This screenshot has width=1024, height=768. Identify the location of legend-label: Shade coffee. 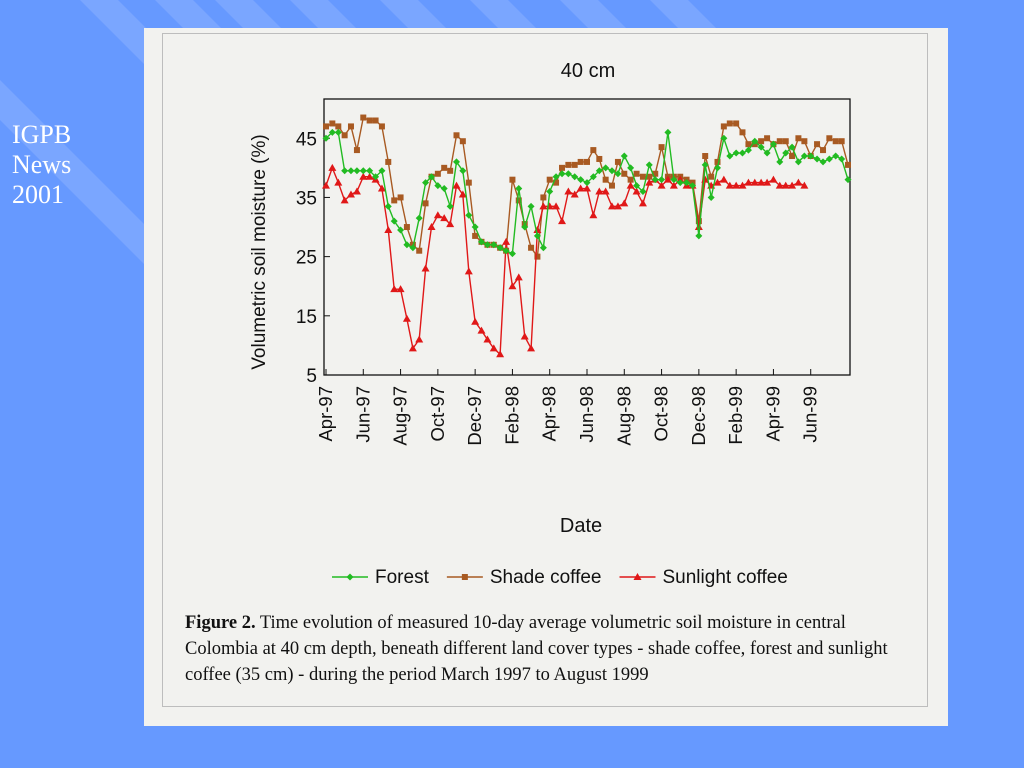
(546, 577).